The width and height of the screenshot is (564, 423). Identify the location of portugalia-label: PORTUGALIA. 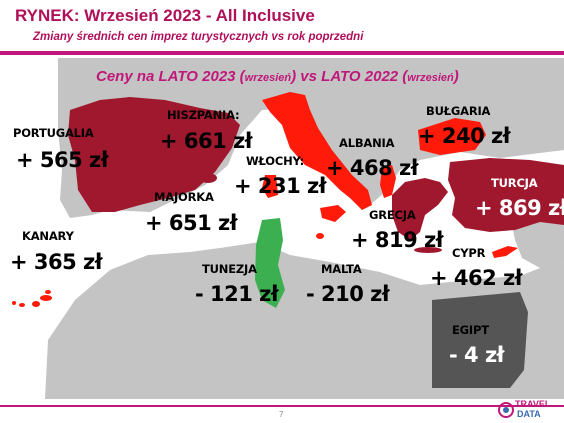
(53, 133).